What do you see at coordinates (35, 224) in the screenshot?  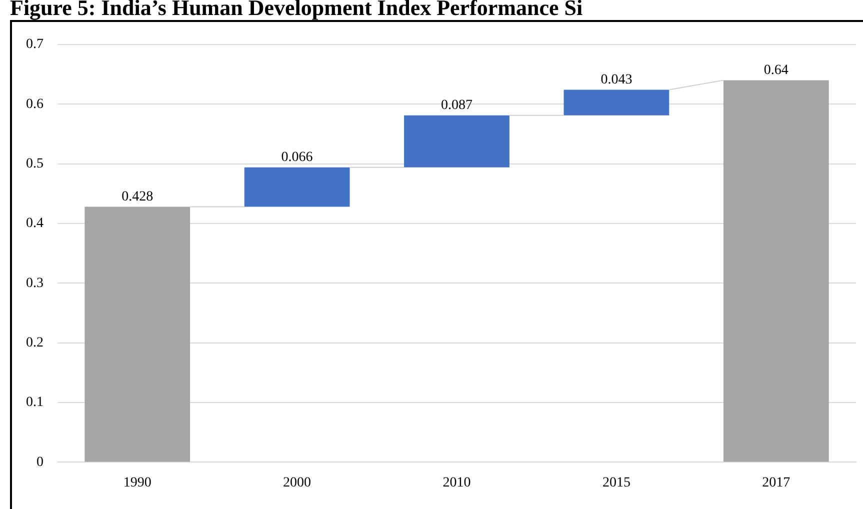 I see `y-tick-label: 0.4` at bounding box center [35, 224].